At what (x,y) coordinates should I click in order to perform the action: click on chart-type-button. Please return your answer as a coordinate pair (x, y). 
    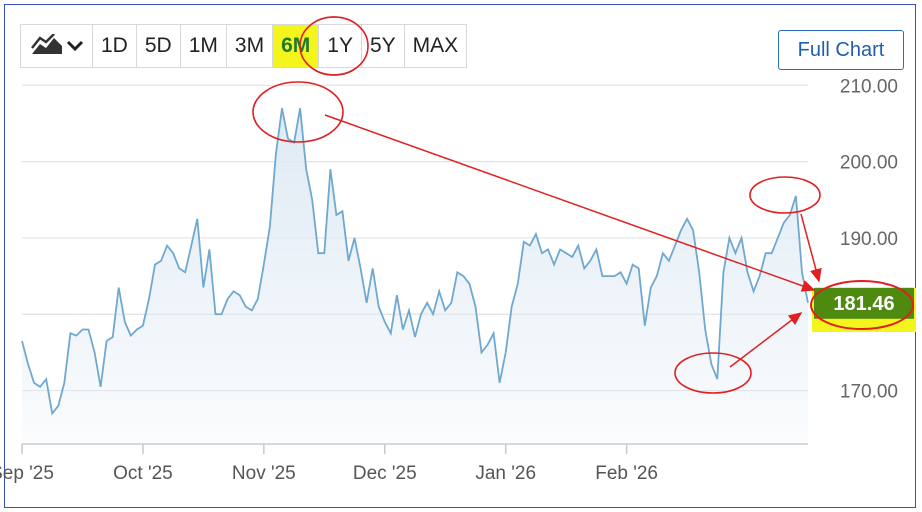
    Looking at the image, I should click on (57, 46).